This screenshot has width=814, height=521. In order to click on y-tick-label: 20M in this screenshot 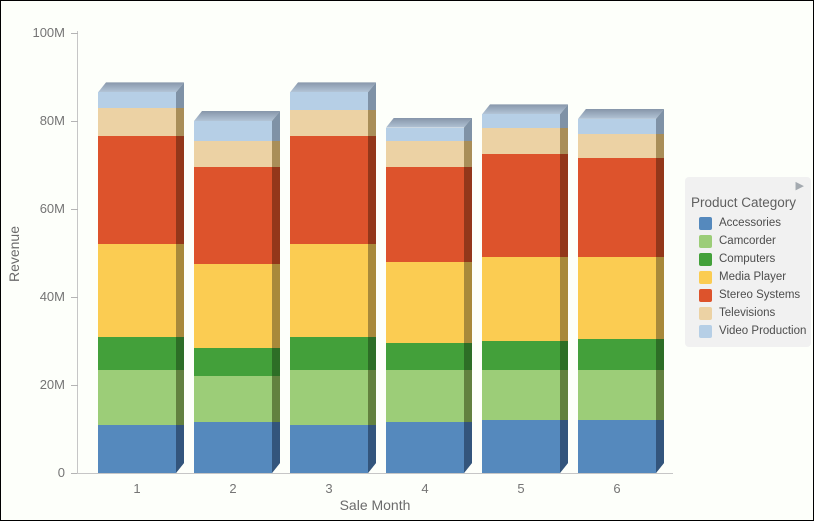, I will do `click(52, 384)`.